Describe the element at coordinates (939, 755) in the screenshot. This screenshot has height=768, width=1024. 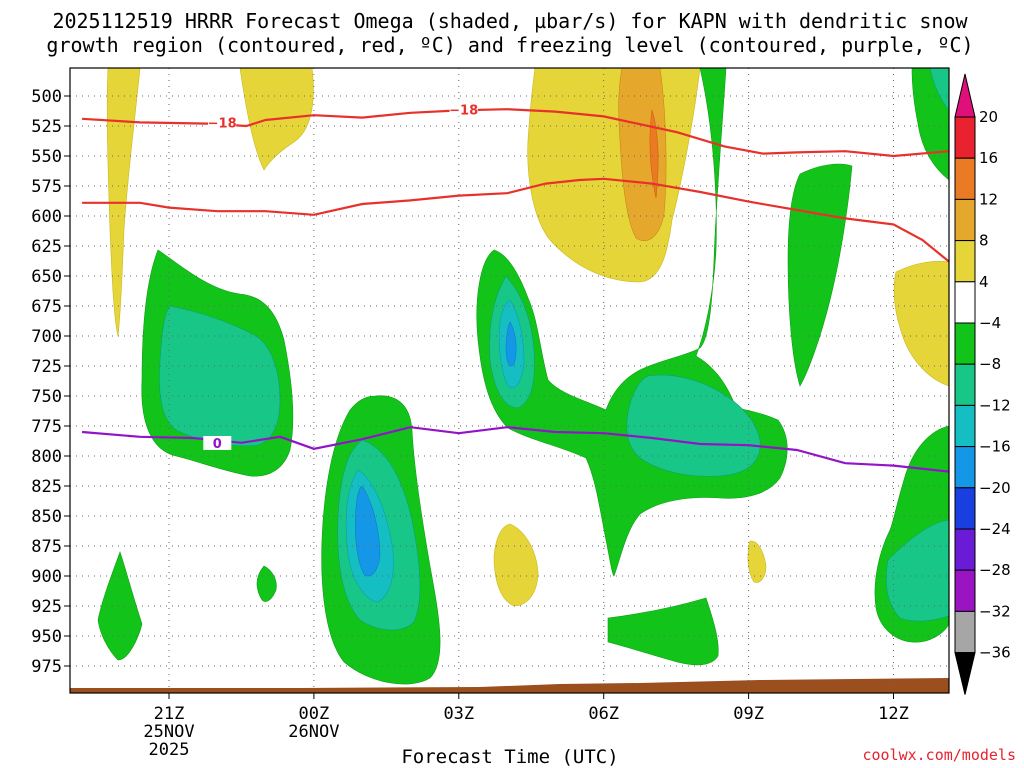
I see `credit-text: coolwx.com/models` at that location.